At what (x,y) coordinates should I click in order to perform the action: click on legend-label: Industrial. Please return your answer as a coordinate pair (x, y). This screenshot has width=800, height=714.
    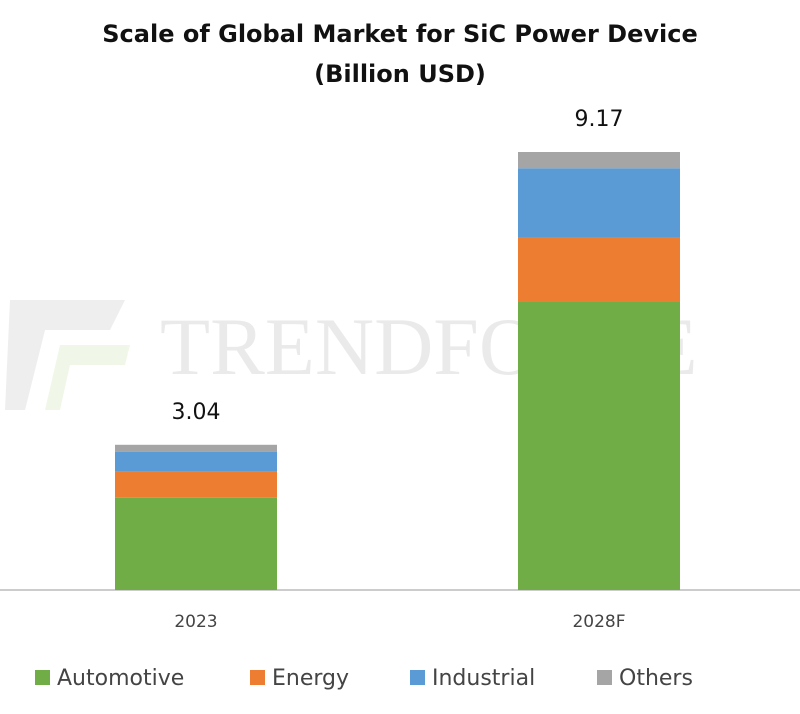
    Looking at the image, I should click on (483, 678).